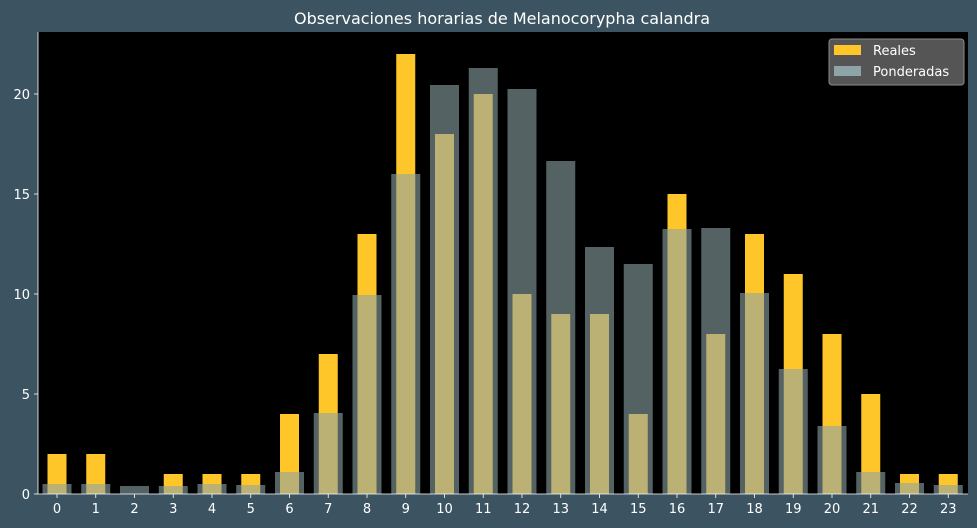 The height and width of the screenshot is (528, 977). I want to click on x-tick-label-0: 0, so click(57, 509).